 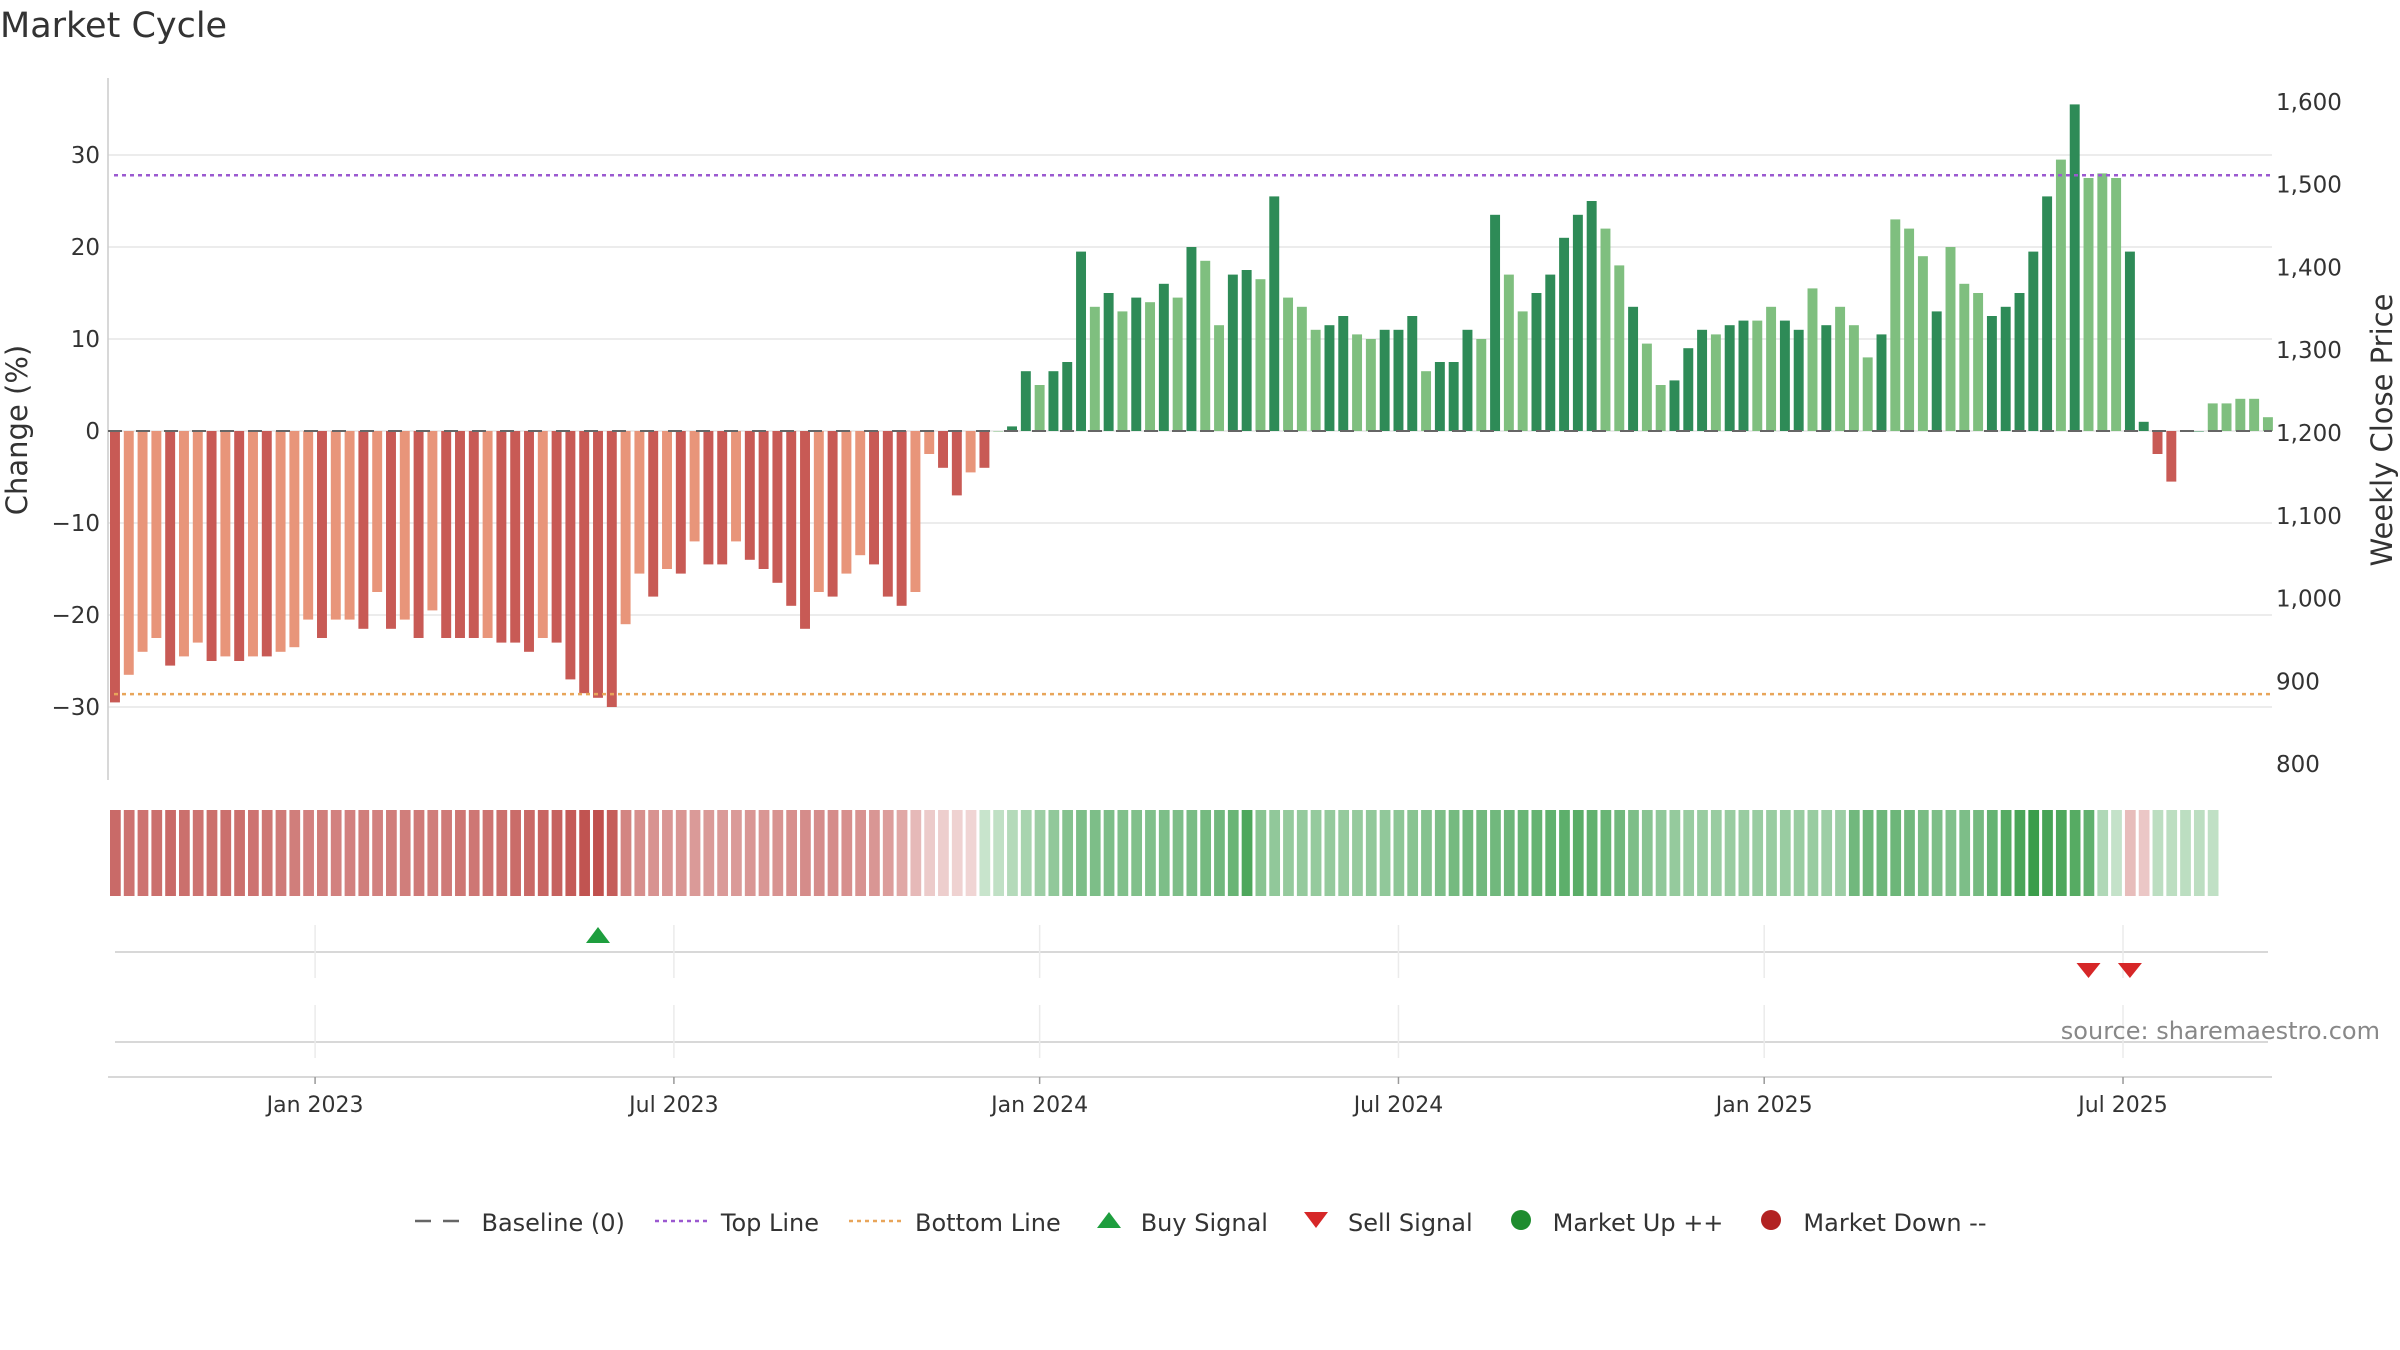 I want to click on buy-signal-marker, so click(x=598, y=935).